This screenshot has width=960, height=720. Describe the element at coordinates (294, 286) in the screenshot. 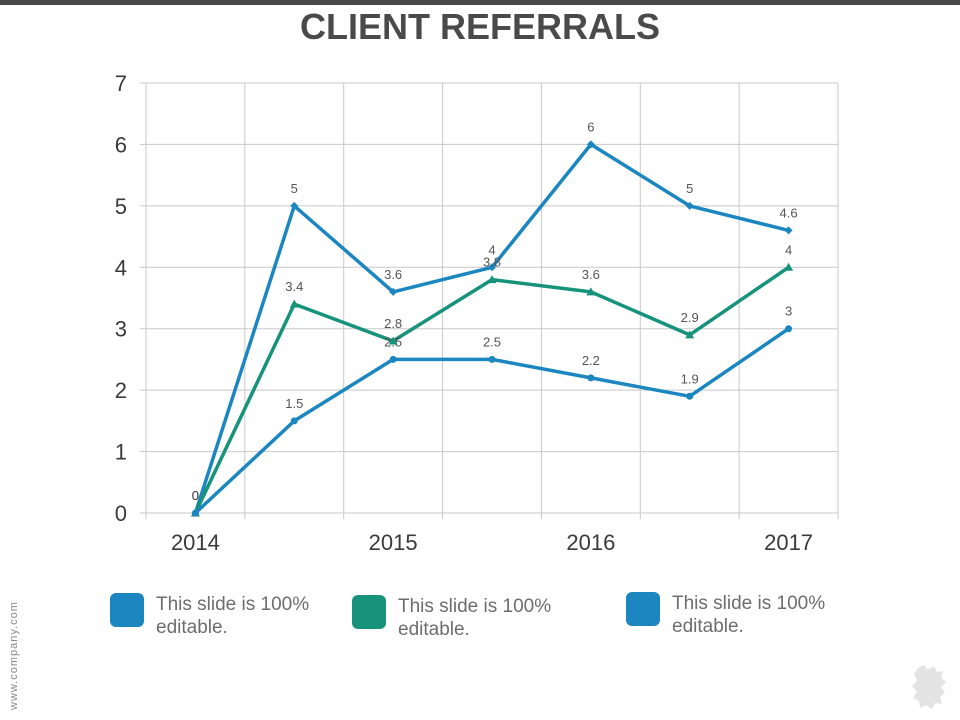

I see `data-label: 3.4` at that location.